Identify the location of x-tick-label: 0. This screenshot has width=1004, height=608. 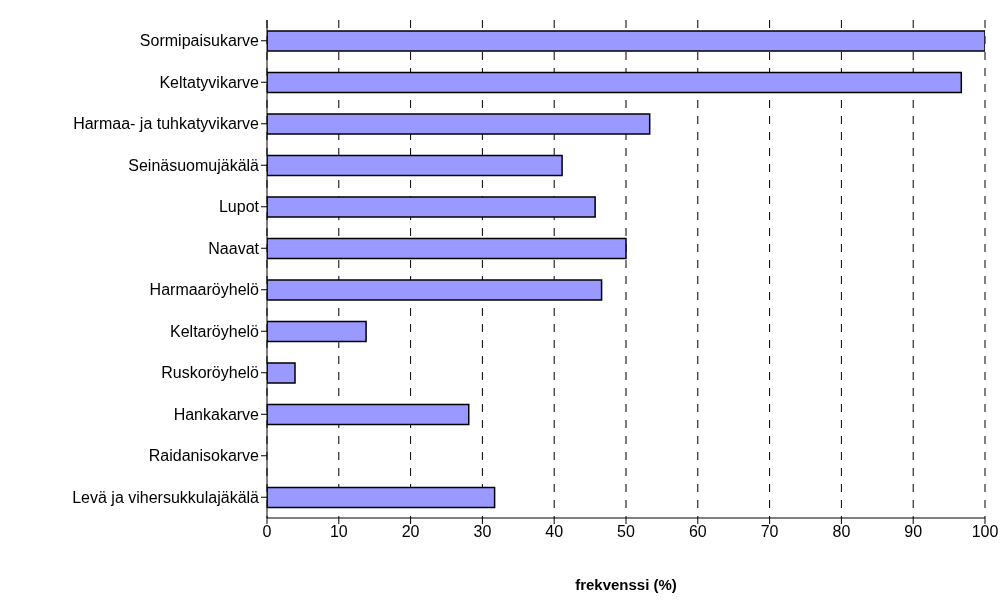
(267, 532).